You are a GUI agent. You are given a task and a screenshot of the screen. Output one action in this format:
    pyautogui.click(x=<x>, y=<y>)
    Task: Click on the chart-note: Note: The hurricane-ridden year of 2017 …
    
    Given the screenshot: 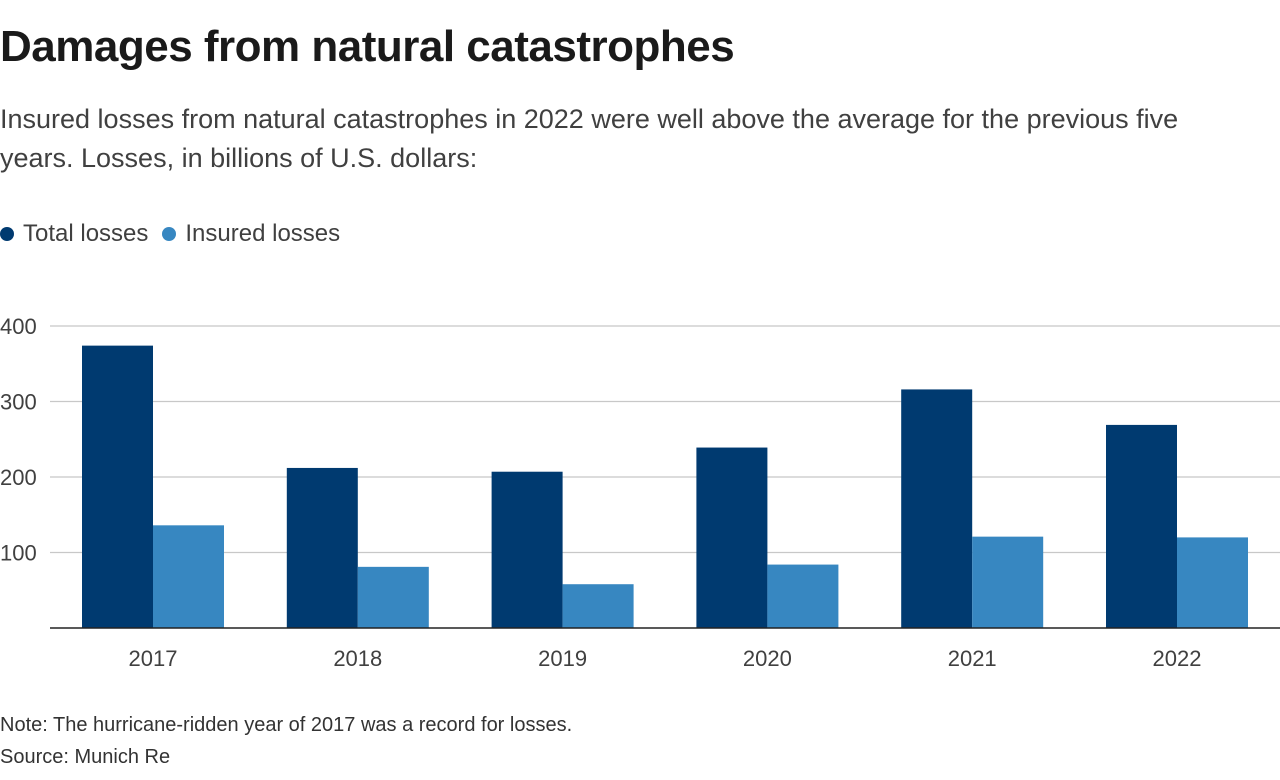 What is the action you would take?
    pyautogui.click(x=286, y=725)
    